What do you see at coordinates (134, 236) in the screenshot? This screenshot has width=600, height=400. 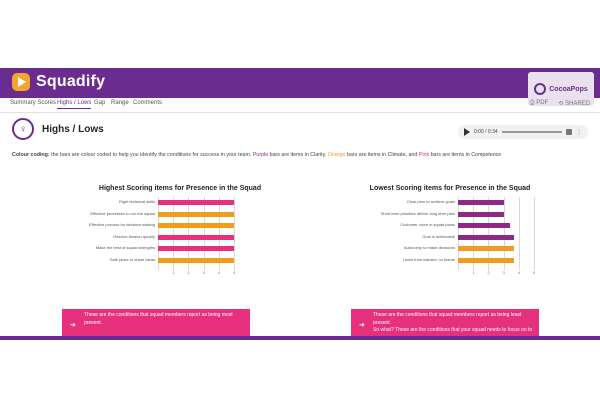 I see `bar-label: Resolve tension quickly` at bounding box center [134, 236].